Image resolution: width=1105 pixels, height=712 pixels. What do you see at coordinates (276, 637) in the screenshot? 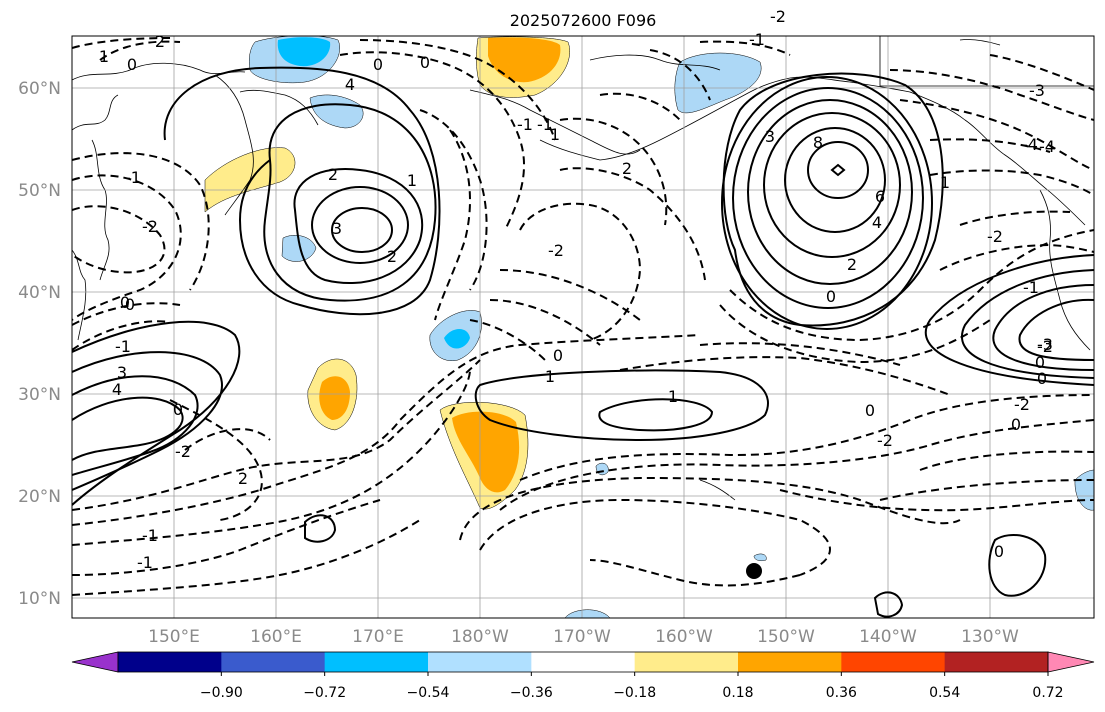
I see `lon-tick-label: 160°E` at bounding box center [276, 637].